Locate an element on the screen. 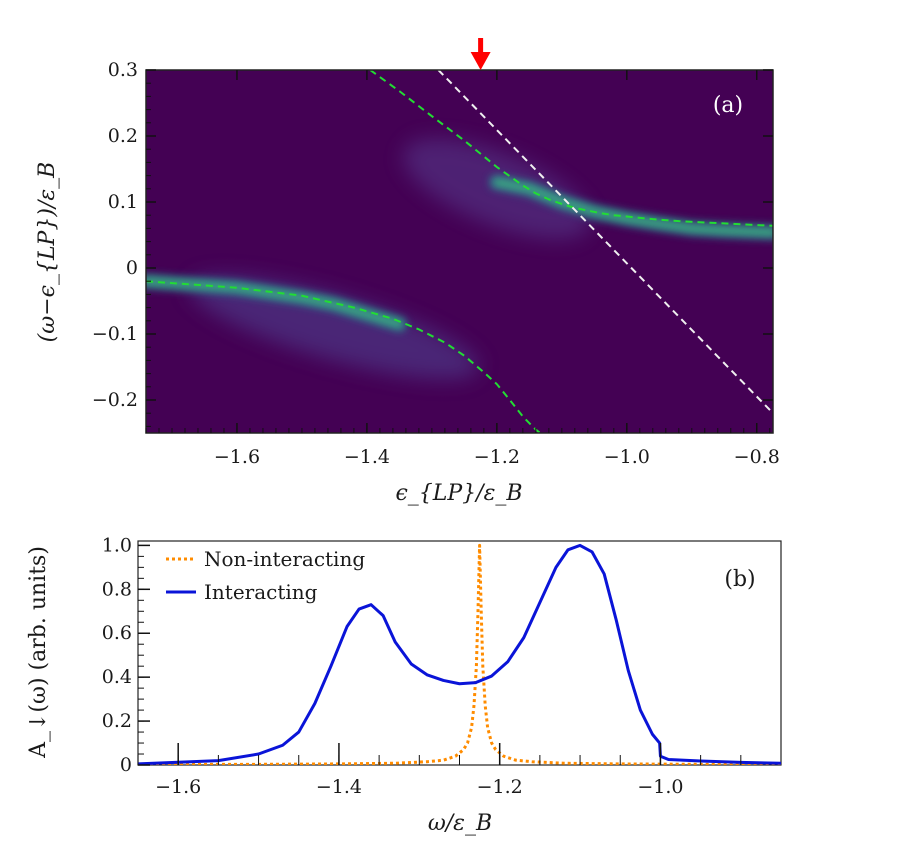 The width and height of the screenshot is (914, 860). x-tick-label-b: −1.2 is located at coordinates (500, 787).